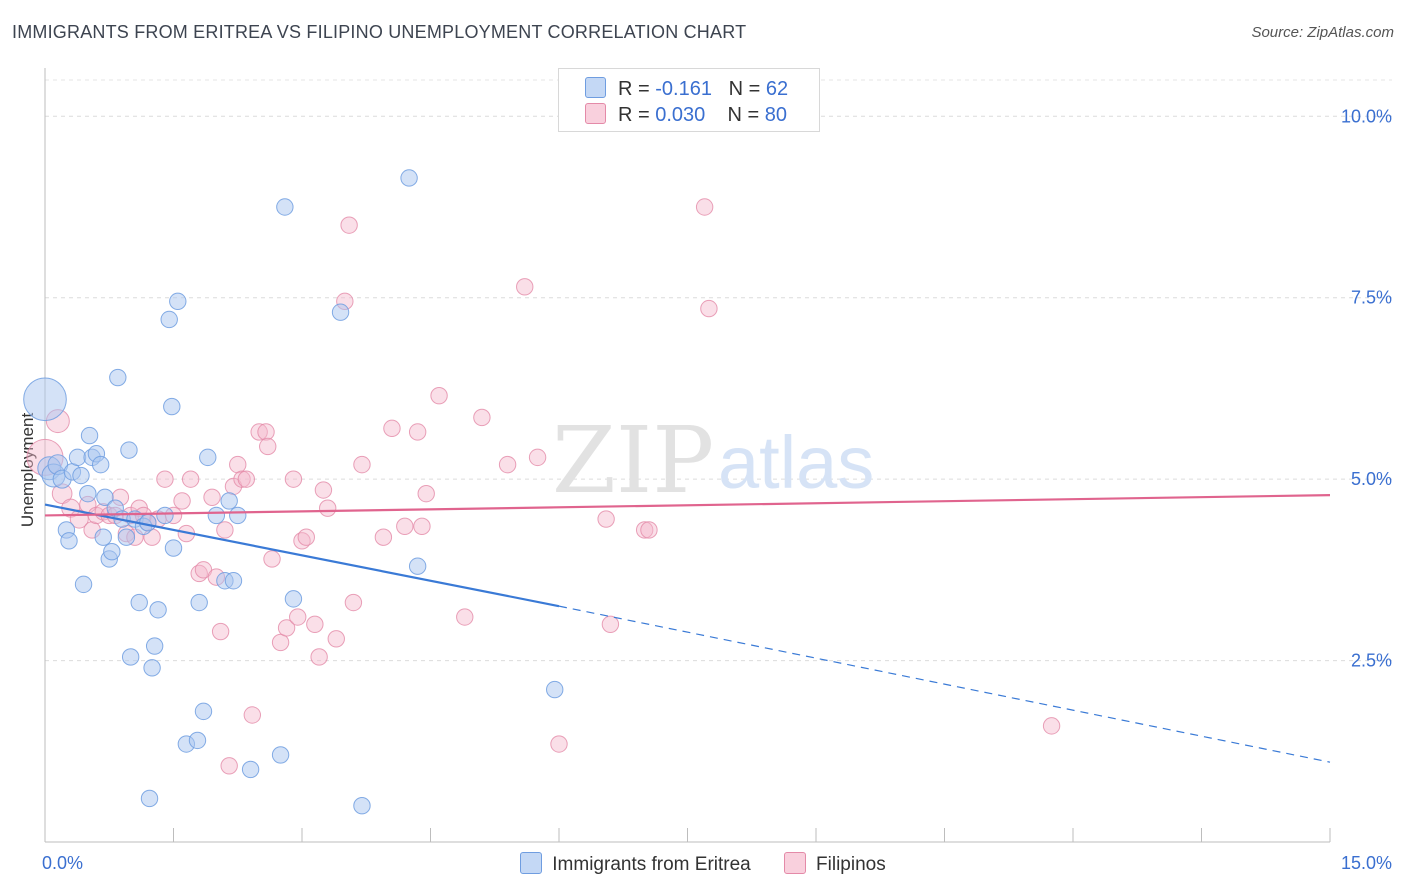 Image resolution: width=1406 pixels, height=892 pixels. I want to click on series-legend: Immigrants from Eritrea Filipinos, so click(703, 864).